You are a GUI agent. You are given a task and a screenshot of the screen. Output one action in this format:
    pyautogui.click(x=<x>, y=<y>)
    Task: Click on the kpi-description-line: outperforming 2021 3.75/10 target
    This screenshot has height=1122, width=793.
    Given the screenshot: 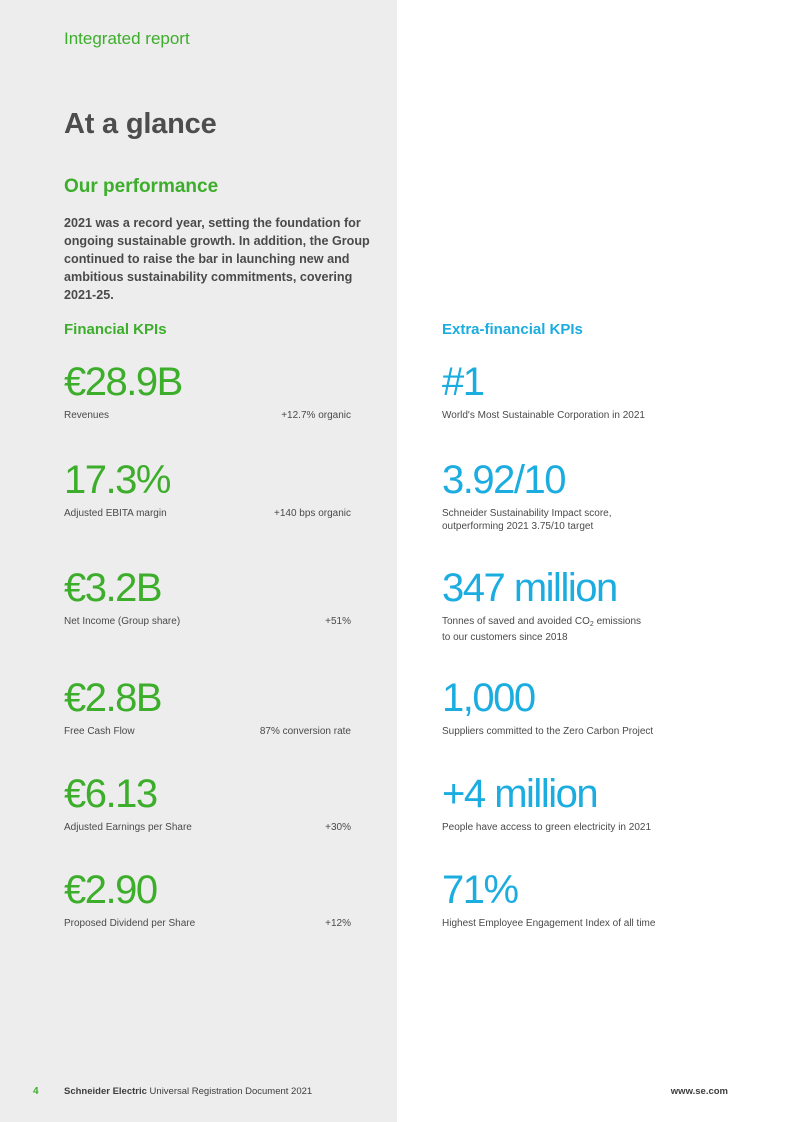 What is the action you would take?
    pyautogui.click(x=518, y=526)
    